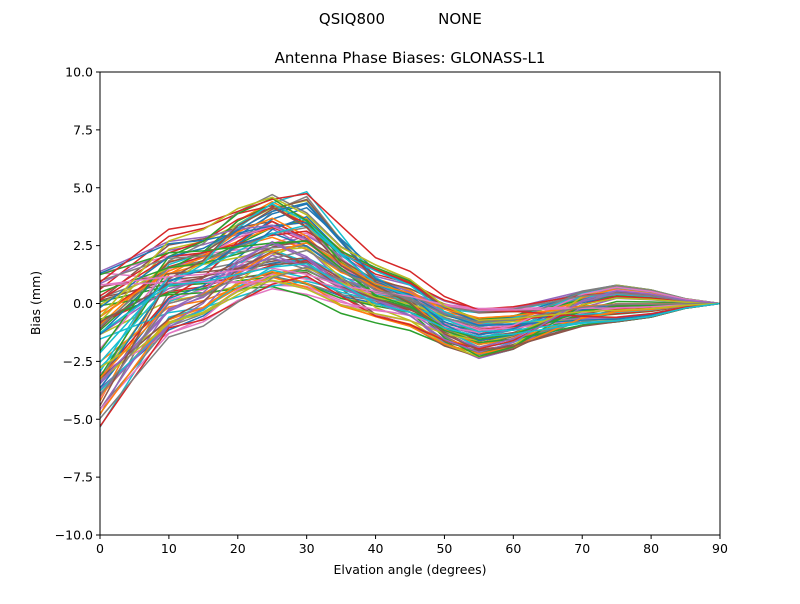  What do you see at coordinates (444, 548) in the screenshot?
I see `x-tick-label: 50` at bounding box center [444, 548].